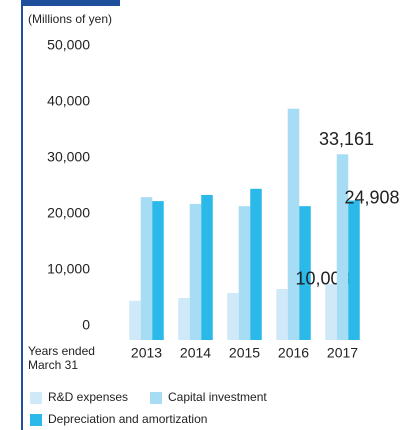 This screenshot has height=430, width=403. What do you see at coordinates (71, 3) in the screenshot?
I see `header-bar` at bounding box center [71, 3].